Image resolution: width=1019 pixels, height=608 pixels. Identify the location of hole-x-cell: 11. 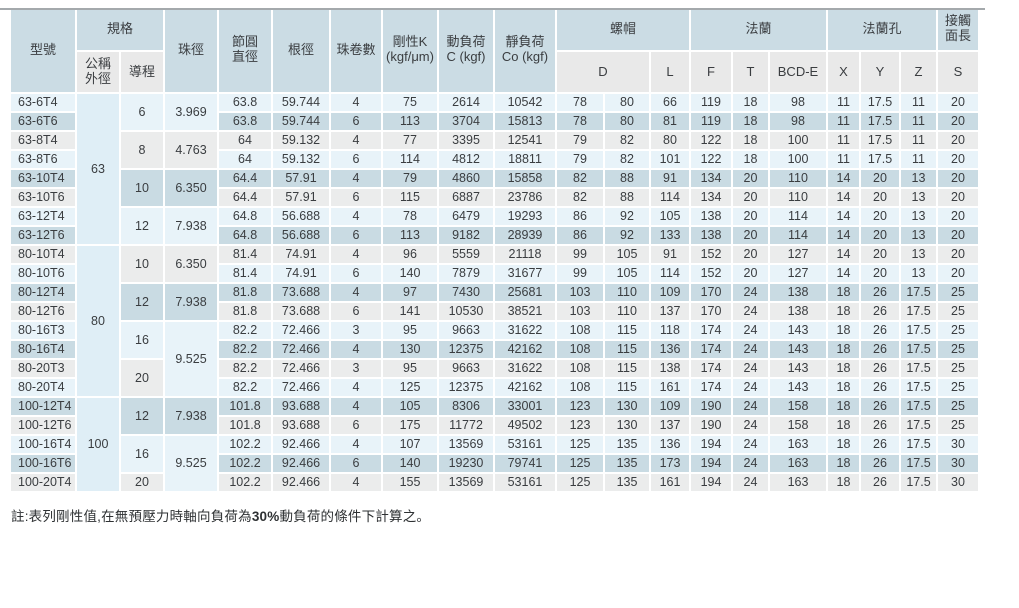
(843, 102).